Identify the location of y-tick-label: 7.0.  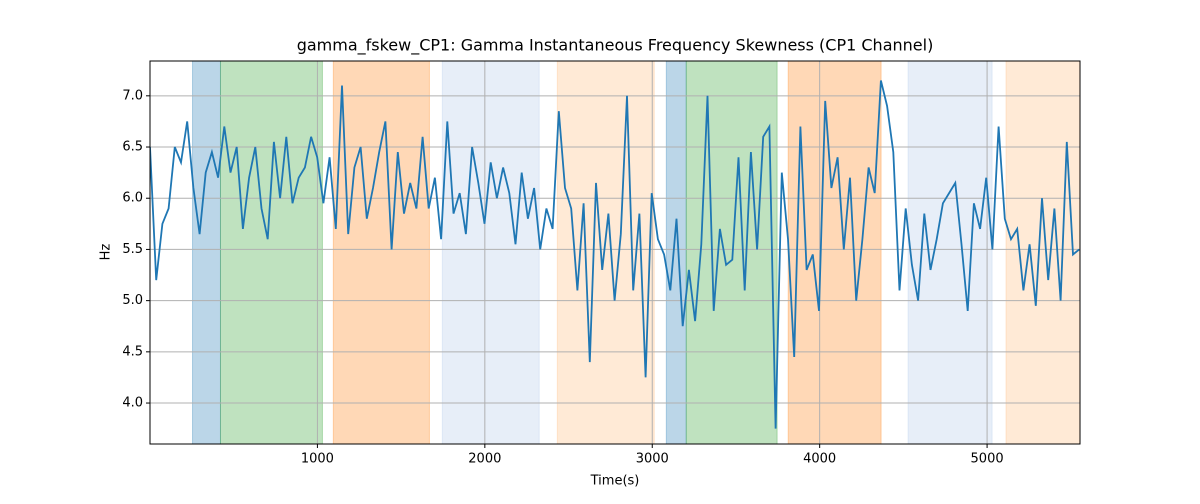
(132, 95).